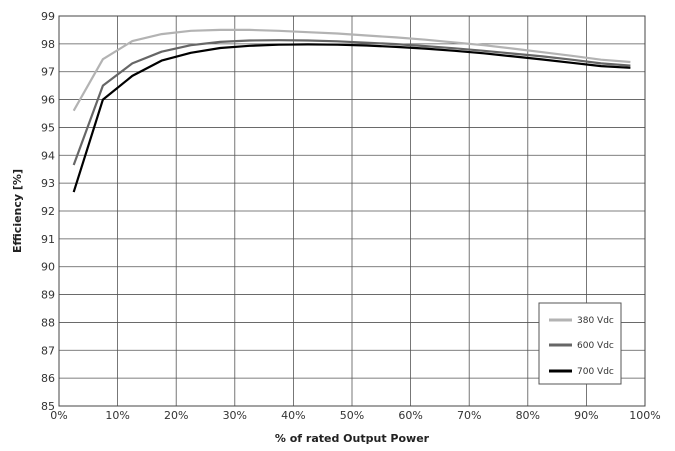 The height and width of the screenshot is (451, 675). I want to click on x-tick-label: 20%, so click(176, 415).